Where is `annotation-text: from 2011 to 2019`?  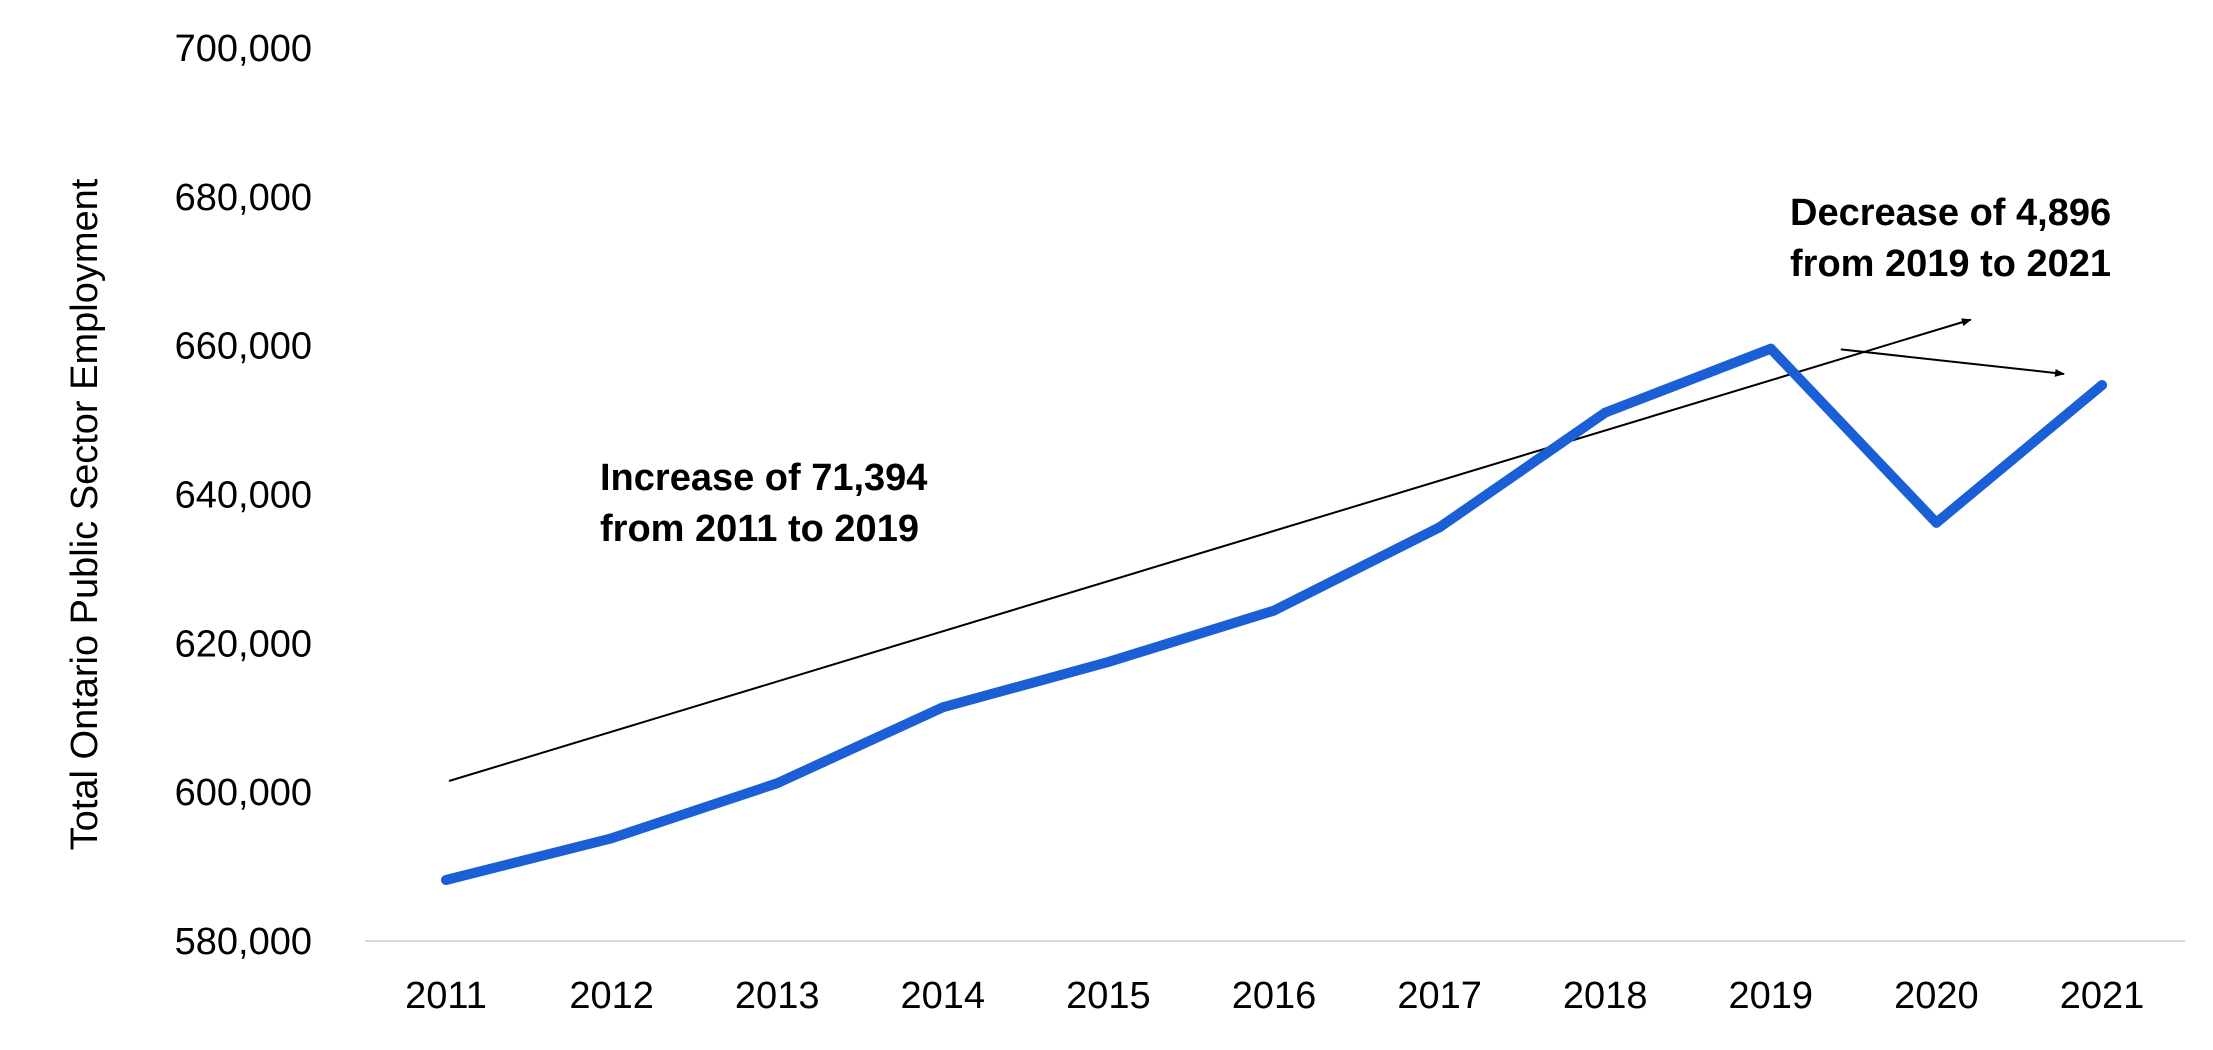 annotation-text: from 2011 to 2019 is located at coordinates (759, 529).